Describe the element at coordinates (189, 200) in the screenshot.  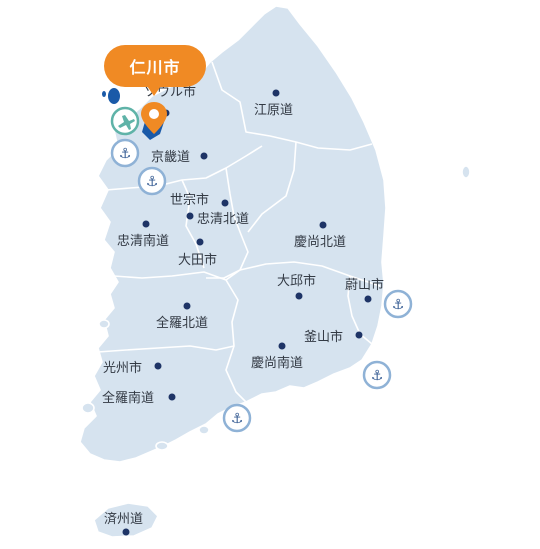
I see `place-label: 世宗市` at that location.